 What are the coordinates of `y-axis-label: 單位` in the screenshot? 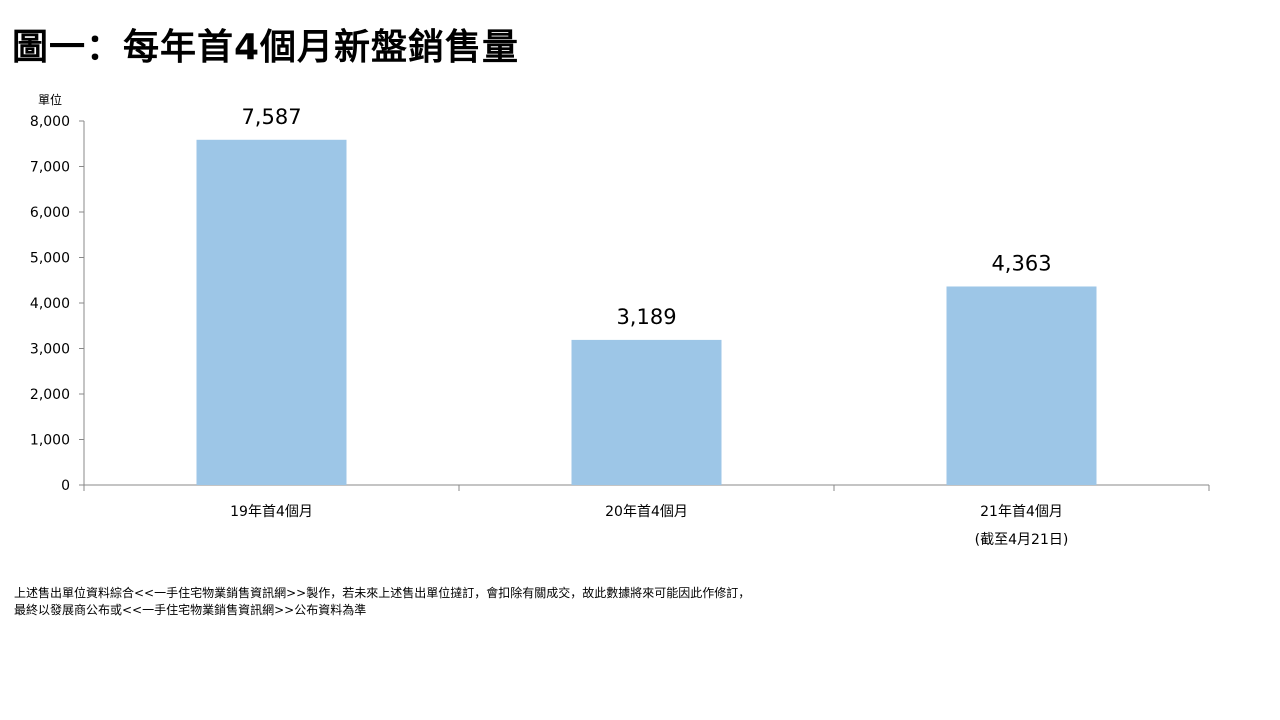 It's located at (50, 99).